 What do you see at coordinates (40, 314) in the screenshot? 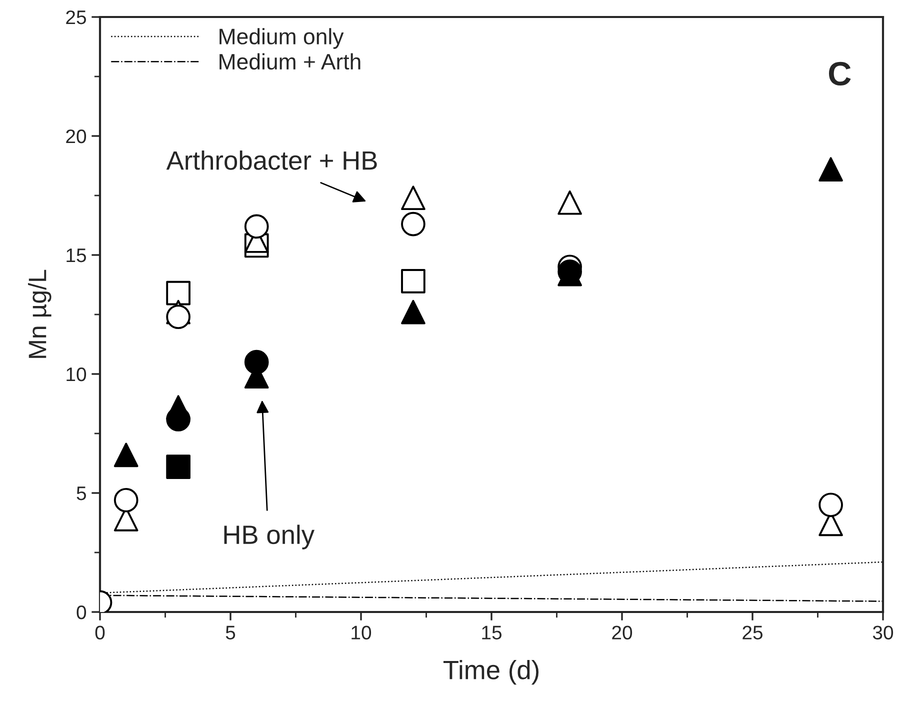
I see `y-axis-title: Mn µg/L` at bounding box center [40, 314].